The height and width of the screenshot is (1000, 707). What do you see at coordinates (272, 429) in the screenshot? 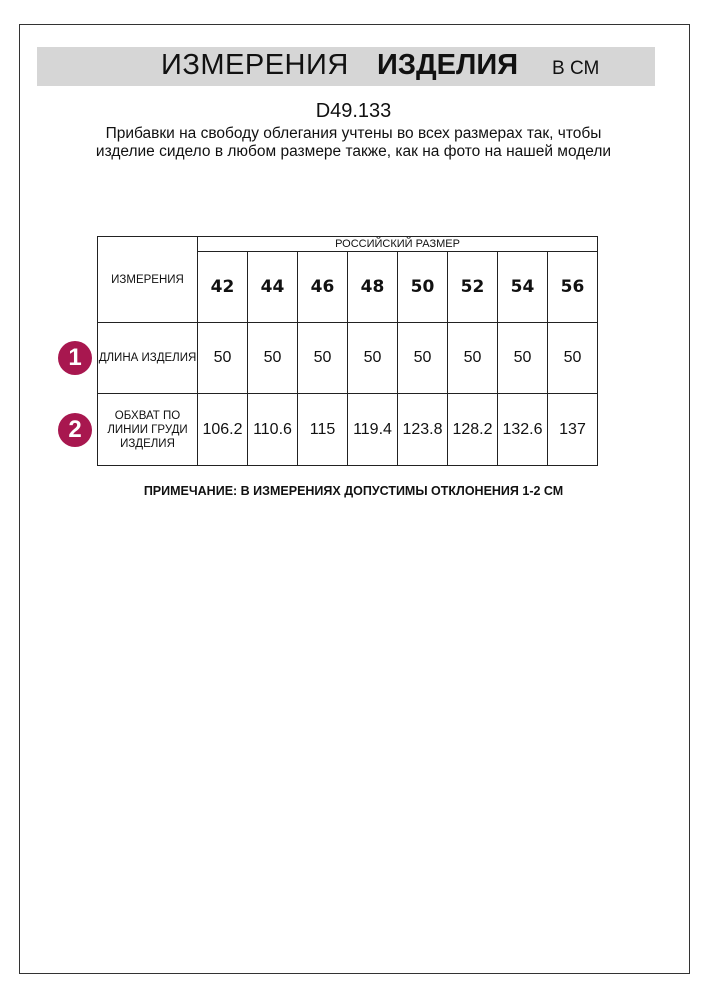
I see `table-cell: 110.6` at bounding box center [272, 429].